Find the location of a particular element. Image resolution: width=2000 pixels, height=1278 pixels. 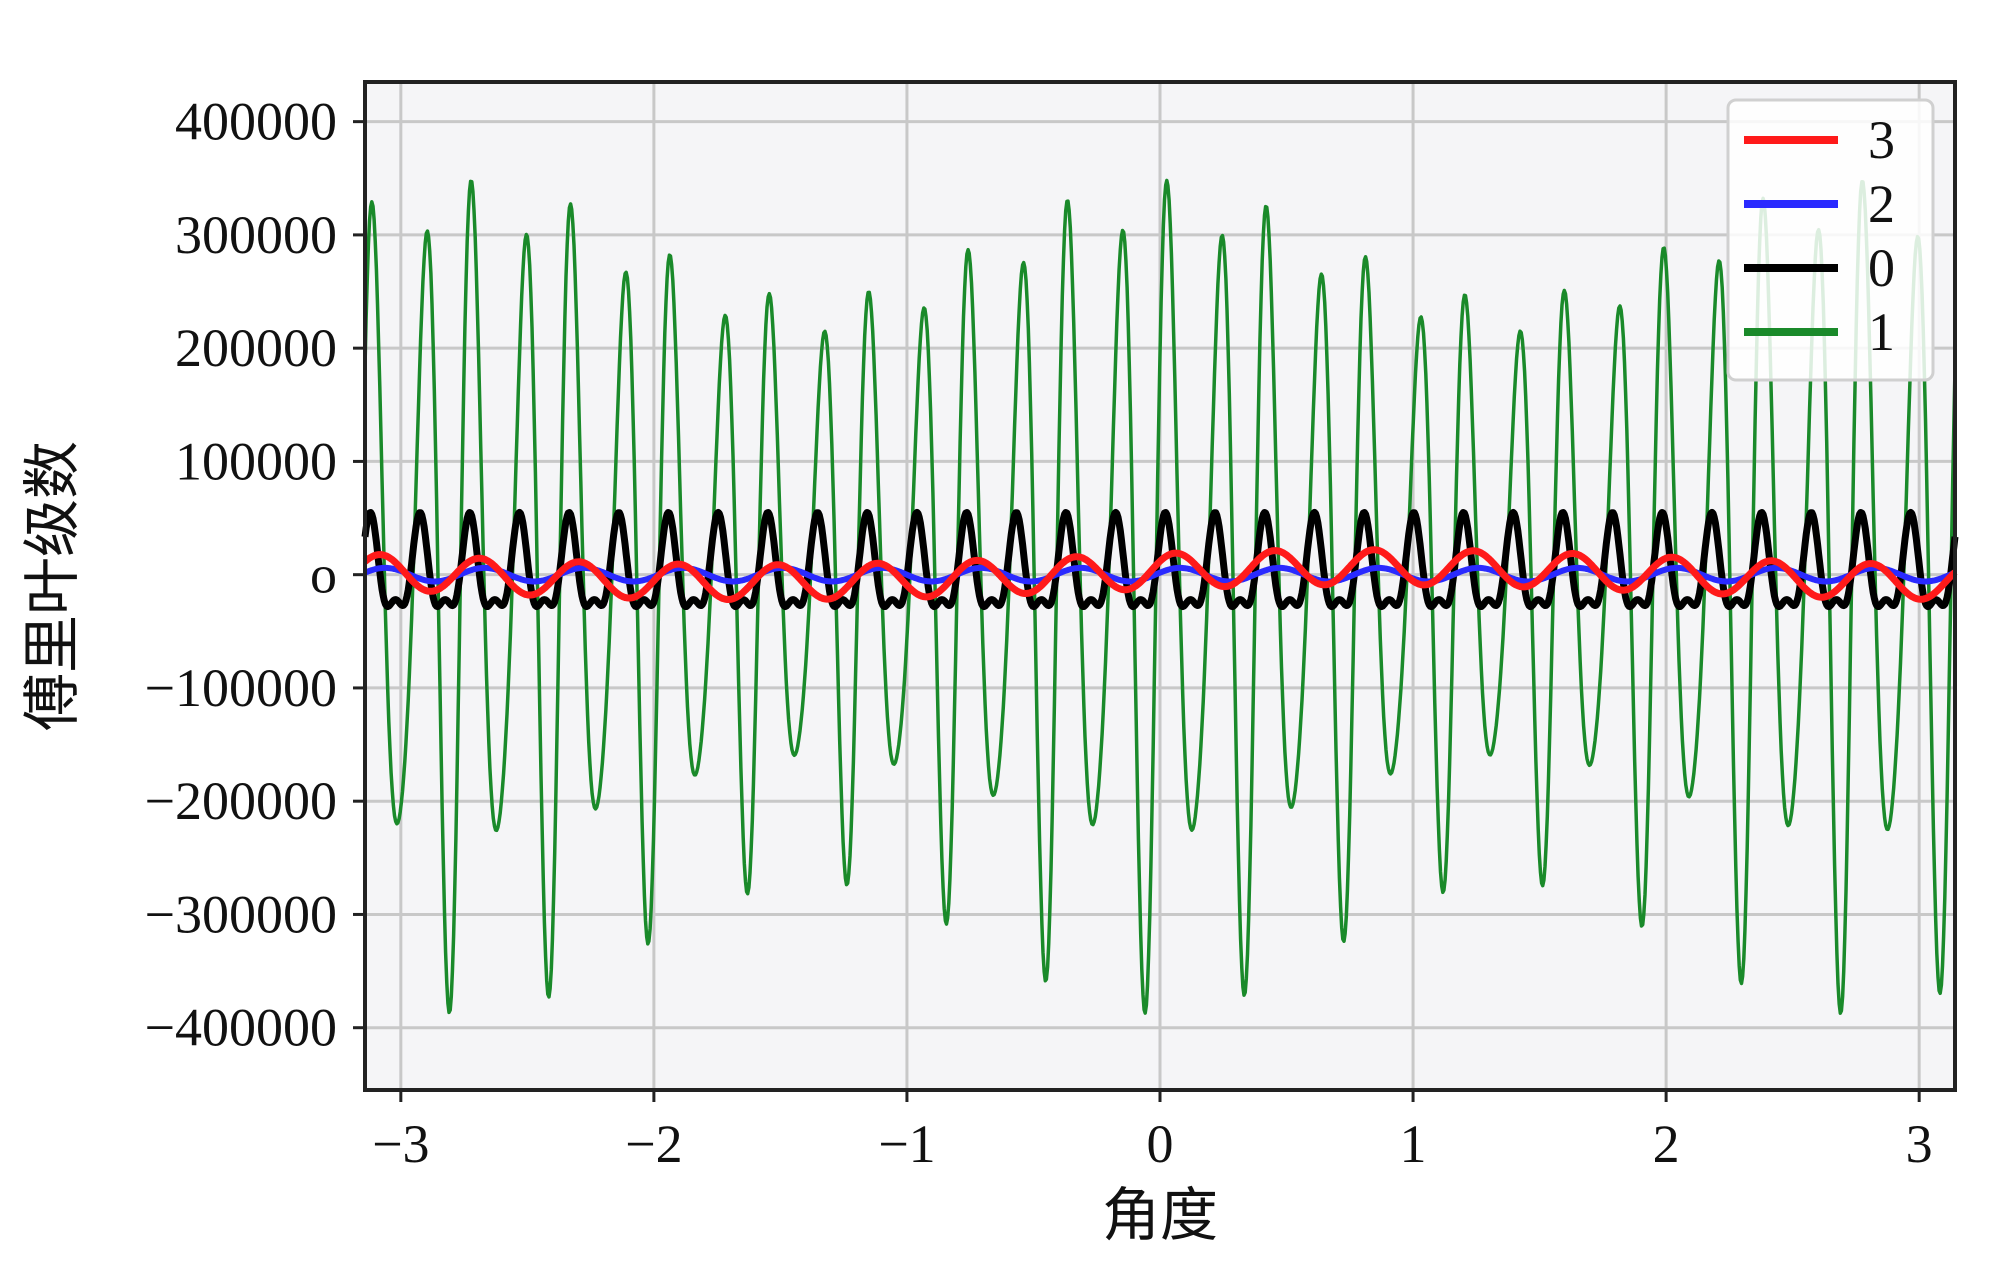

y-tick-label: 200000 is located at coordinates (256, 348).